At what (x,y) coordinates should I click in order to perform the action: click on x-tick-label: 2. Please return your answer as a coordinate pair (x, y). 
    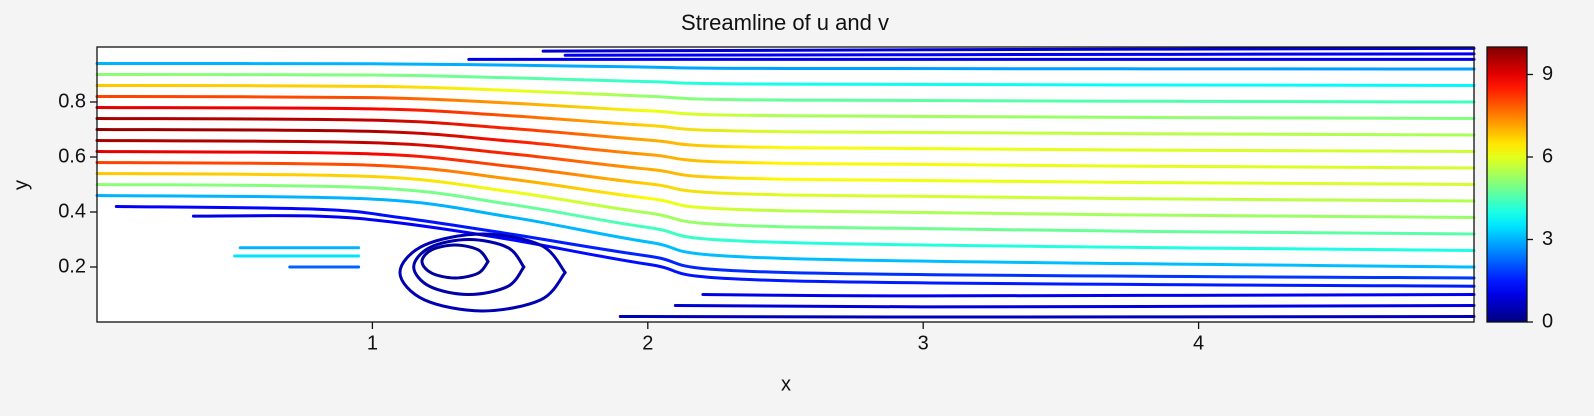
    Looking at the image, I should click on (647, 343).